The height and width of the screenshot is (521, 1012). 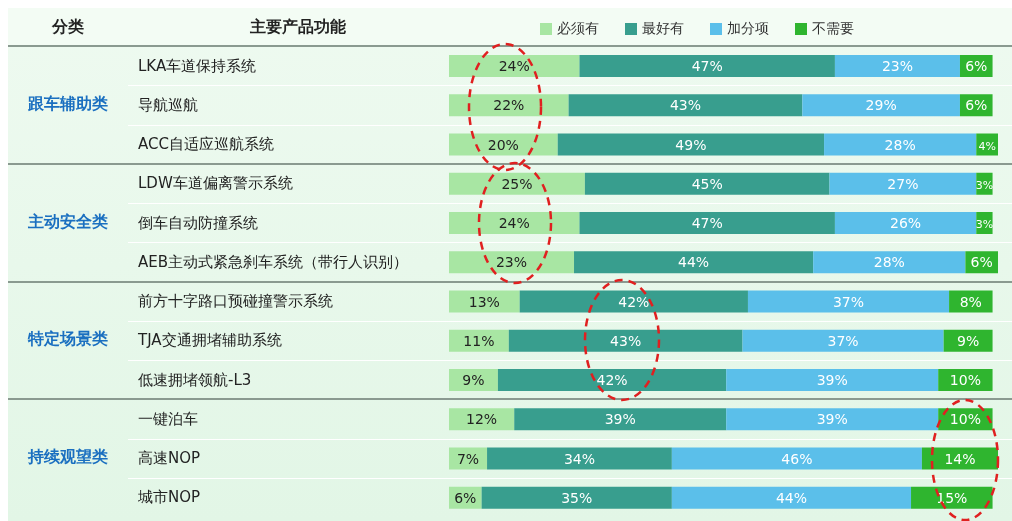 I want to click on data-label: 4%, so click(x=987, y=146).